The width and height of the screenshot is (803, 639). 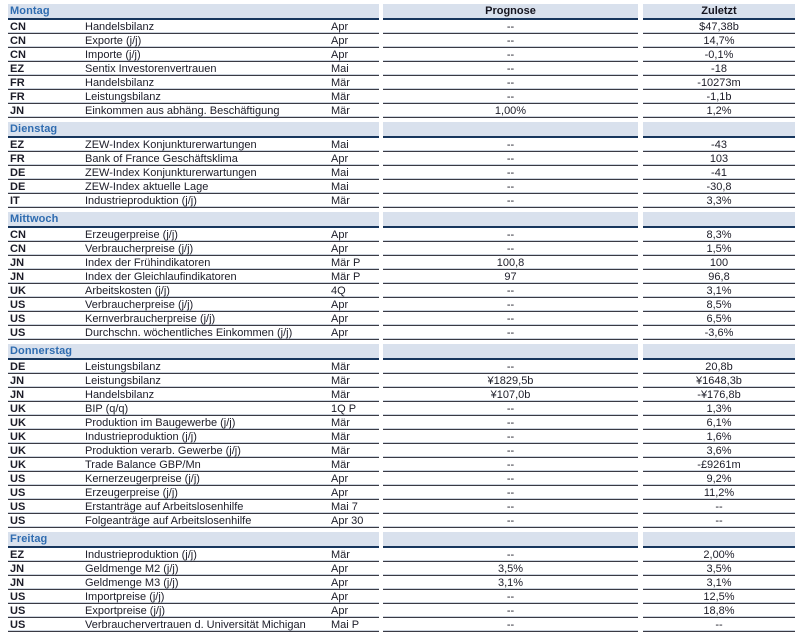 I want to click on row-prognose-group: 3,1%, so click(x=510, y=583).